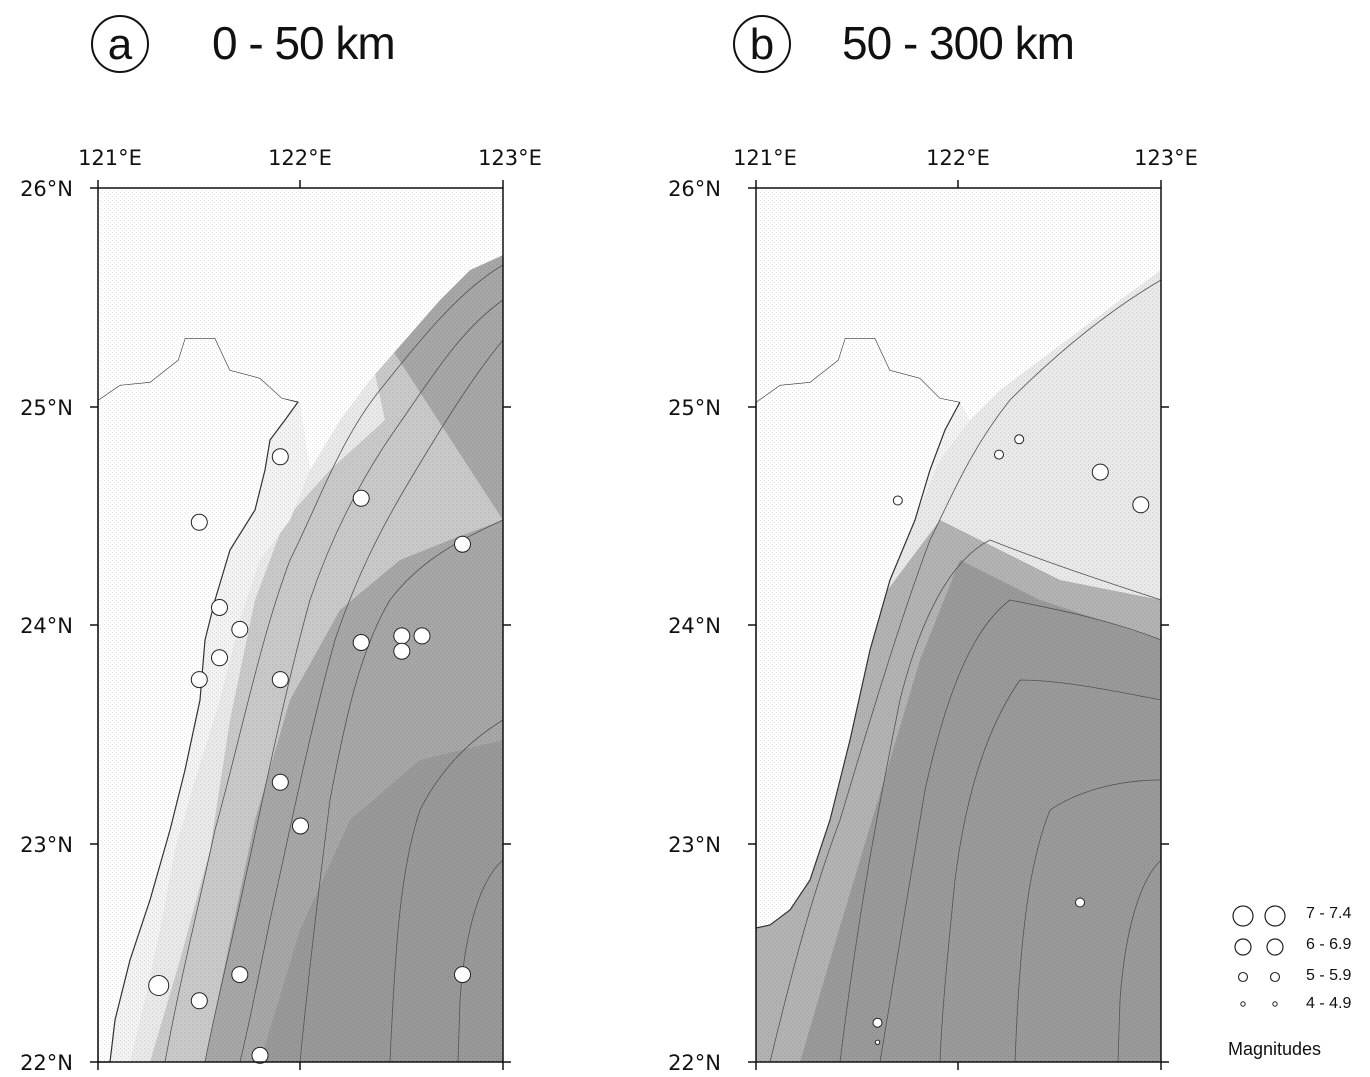 This screenshot has width=1370, height=1077. I want to click on panel-a-lon-label-121: 121°E, so click(110, 158).